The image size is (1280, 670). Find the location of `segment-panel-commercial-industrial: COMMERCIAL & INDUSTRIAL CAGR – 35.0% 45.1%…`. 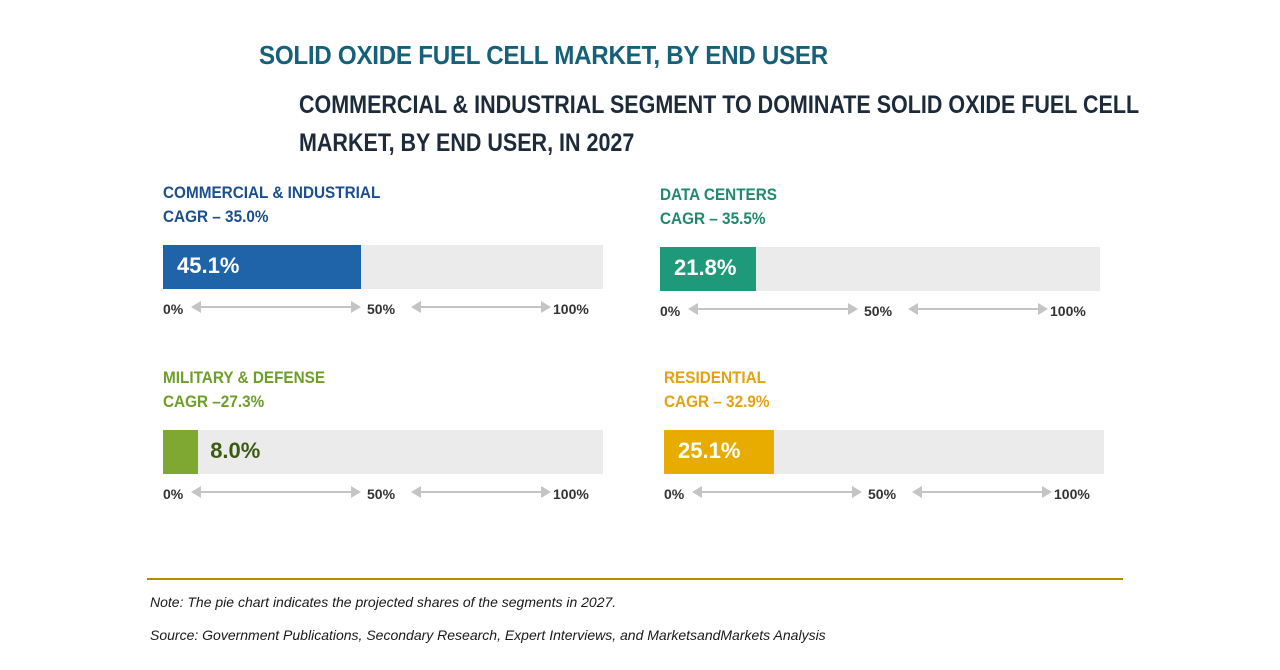

segment-panel-commercial-industrial: COMMERCIAL & INDUSTRIAL CAGR – 35.0% 45.1%… is located at coordinates (388, 258).